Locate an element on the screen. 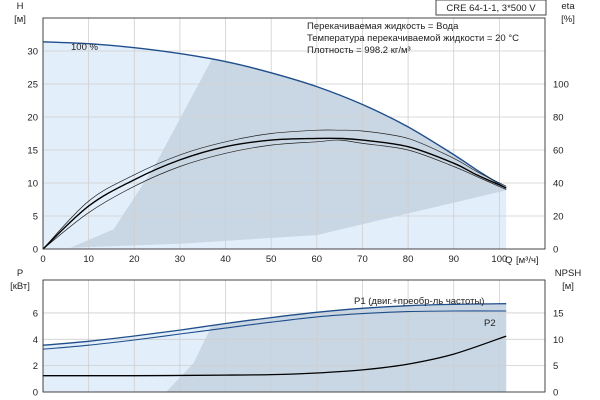  y2-axis-unit: [%] is located at coordinates (568, 19).